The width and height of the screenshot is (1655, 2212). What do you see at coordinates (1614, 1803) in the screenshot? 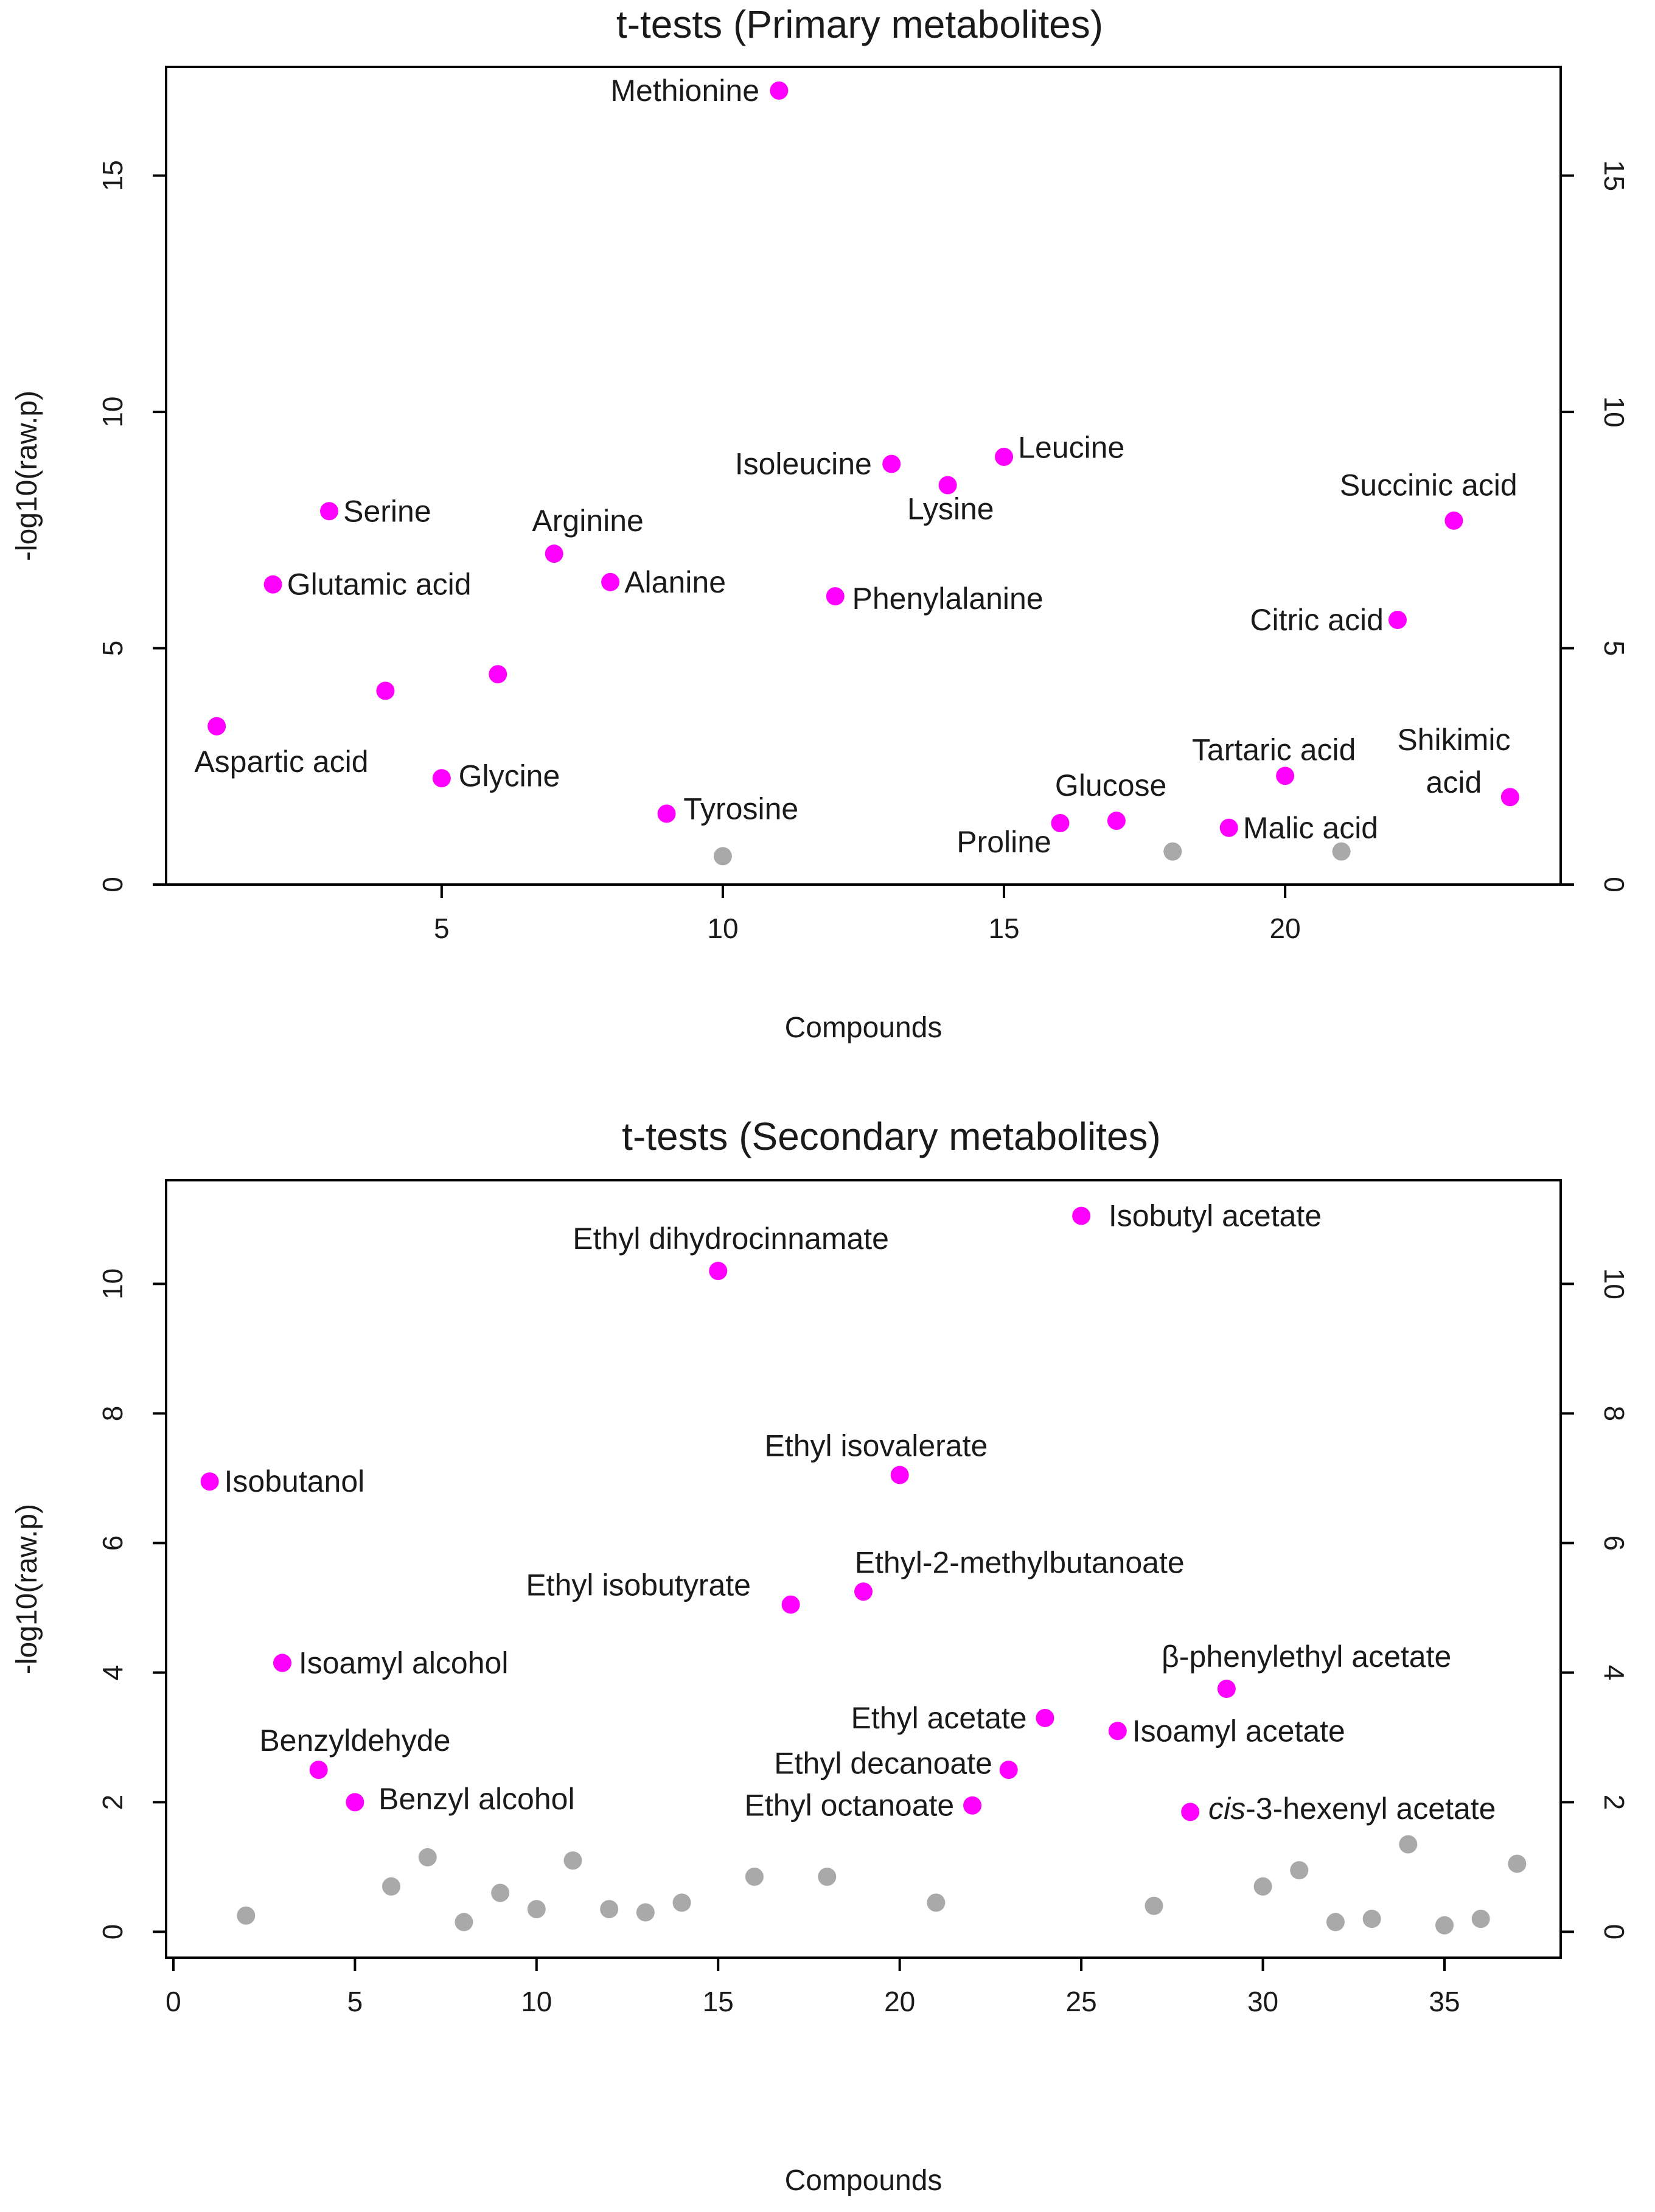
I see `right-y-tick-label: 2` at bounding box center [1614, 1803].